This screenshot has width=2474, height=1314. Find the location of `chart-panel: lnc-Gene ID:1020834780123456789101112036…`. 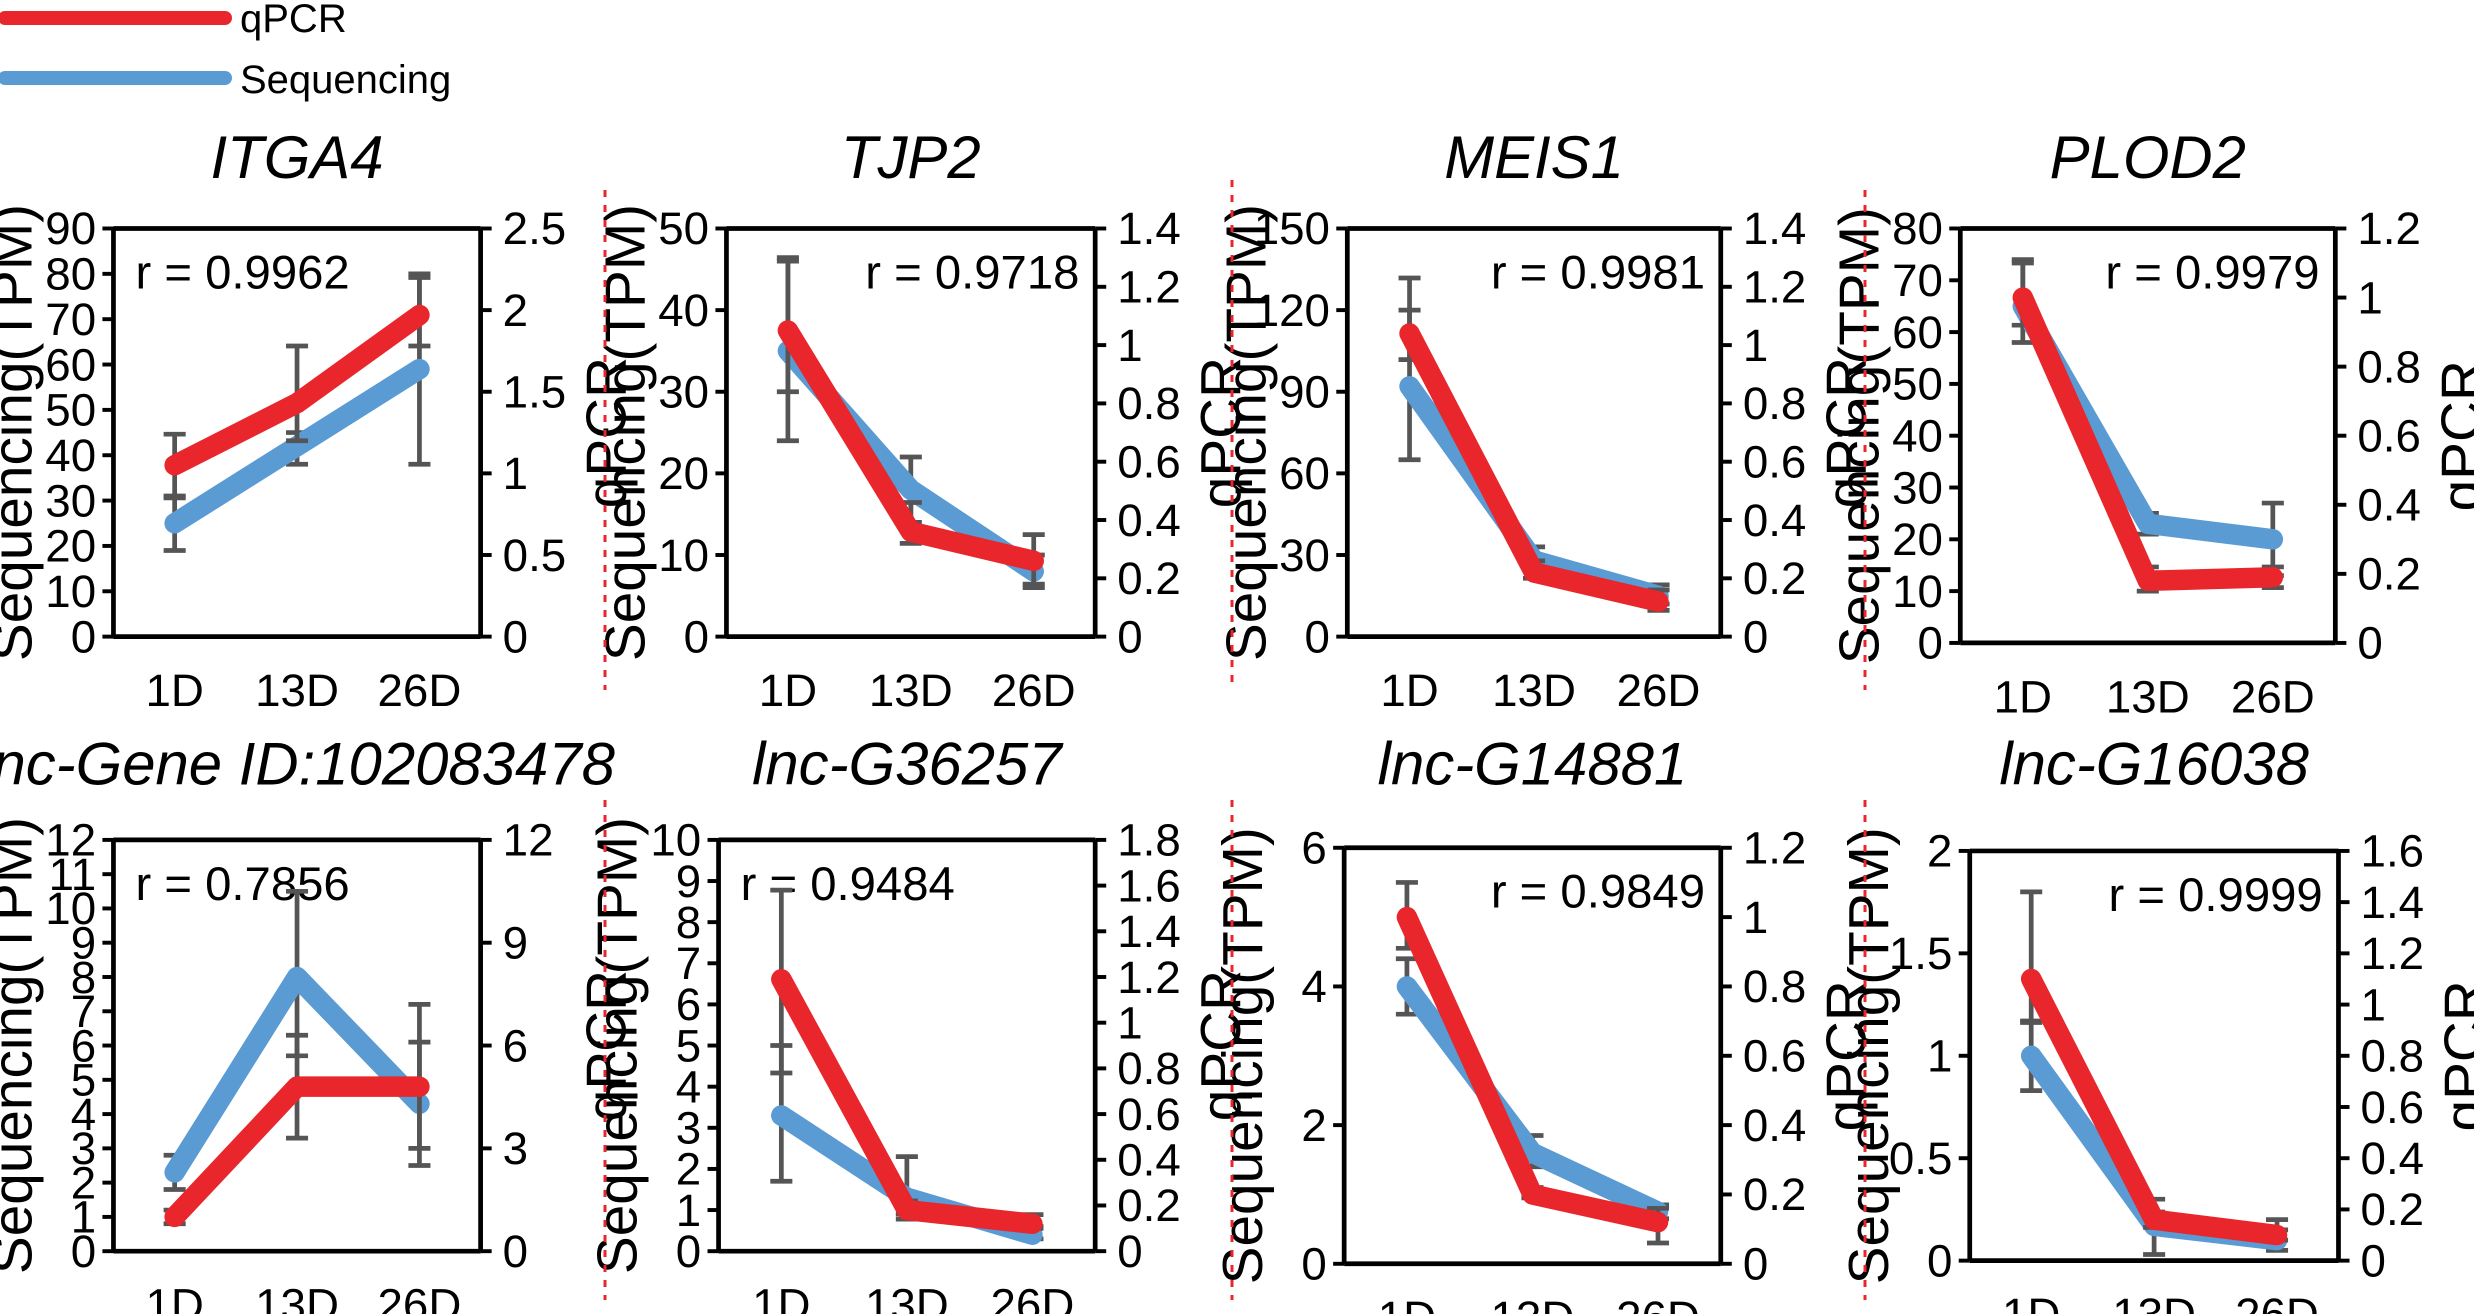

chart-panel: lnc-Gene ID:1020834780123456789101112036… is located at coordinates (319, 1022).